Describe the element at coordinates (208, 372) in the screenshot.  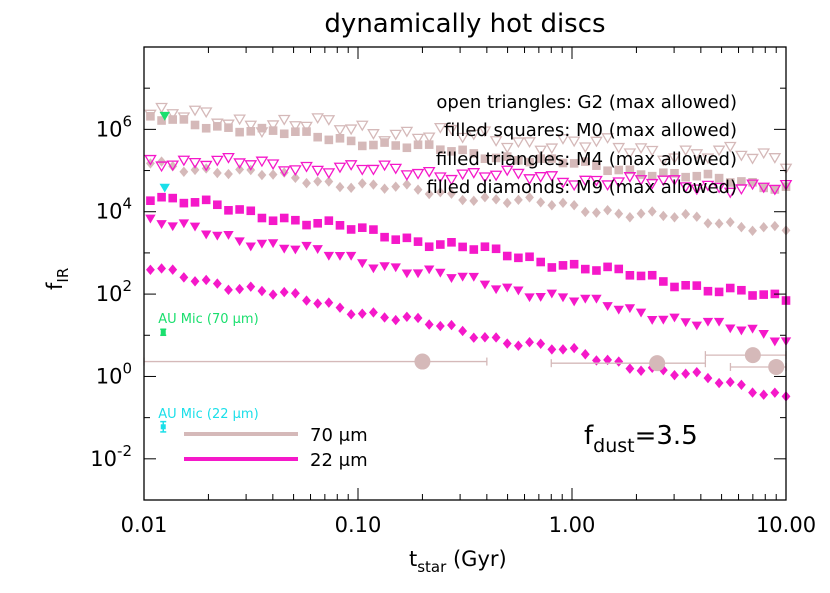
I see `au-mic-points: AU Mic (70 μm) AU Mic (22 μm)` at that location.